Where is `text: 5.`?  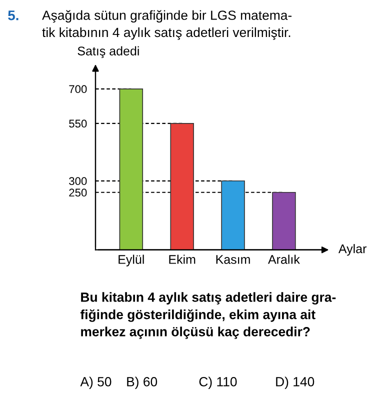 text: 5. is located at coordinates (13, 15).